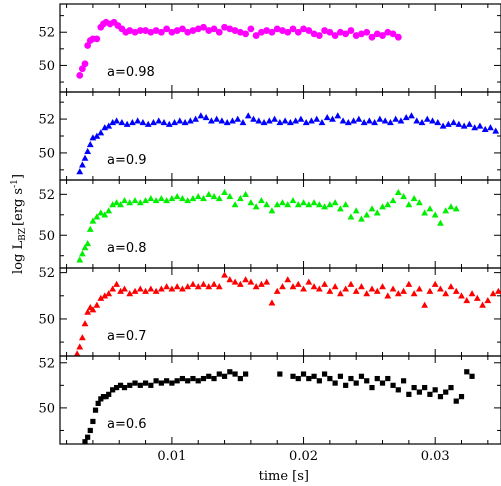 The height and width of the screenshot is (486, 501). Describe the element at coordinates (171, 456) in the screenshot. I see `x-tick-label: 0.01` at that location.